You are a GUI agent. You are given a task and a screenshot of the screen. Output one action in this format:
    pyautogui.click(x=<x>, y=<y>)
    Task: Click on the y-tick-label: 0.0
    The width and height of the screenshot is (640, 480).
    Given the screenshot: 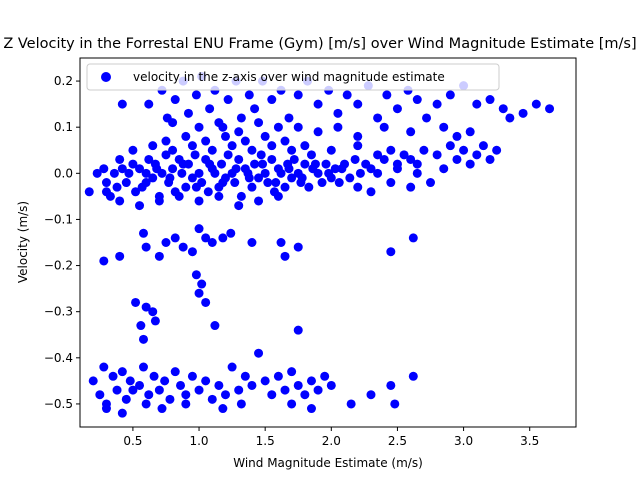 What is the action you would take?
    pyautogui.click(x=63, y=173)
    